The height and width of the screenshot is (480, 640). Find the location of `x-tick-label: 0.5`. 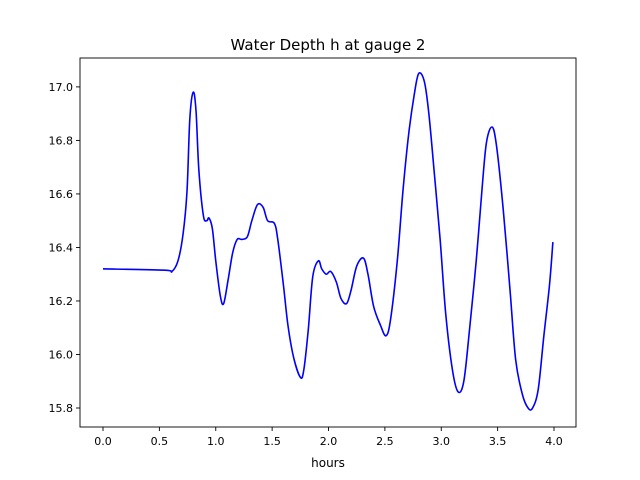

x-tick-label: 0.5 is located at coordinates (160, 441).